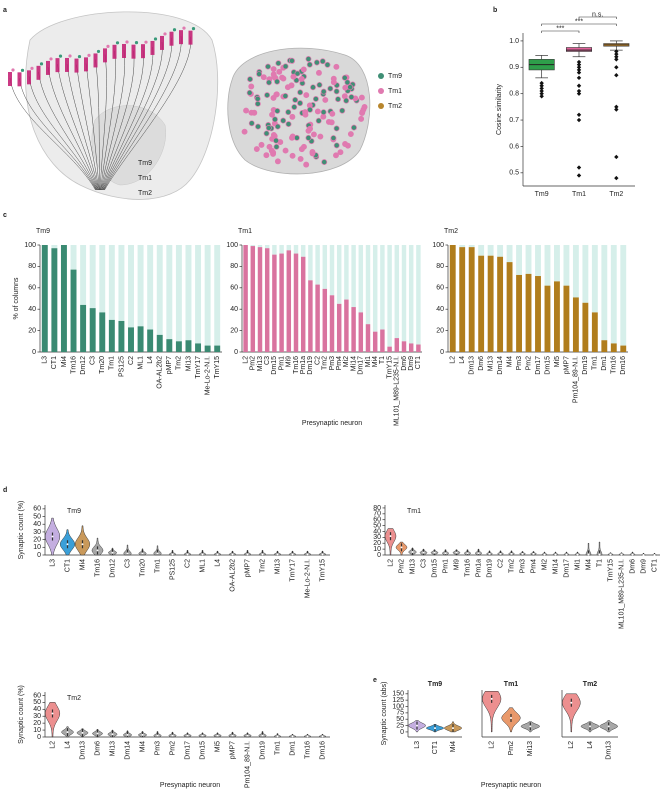 The image size is (667, 795). What do you see at coordinates (599, 563) in the screenshot?
I see `x-tick-label: T1` at bounding box center [599, 563].